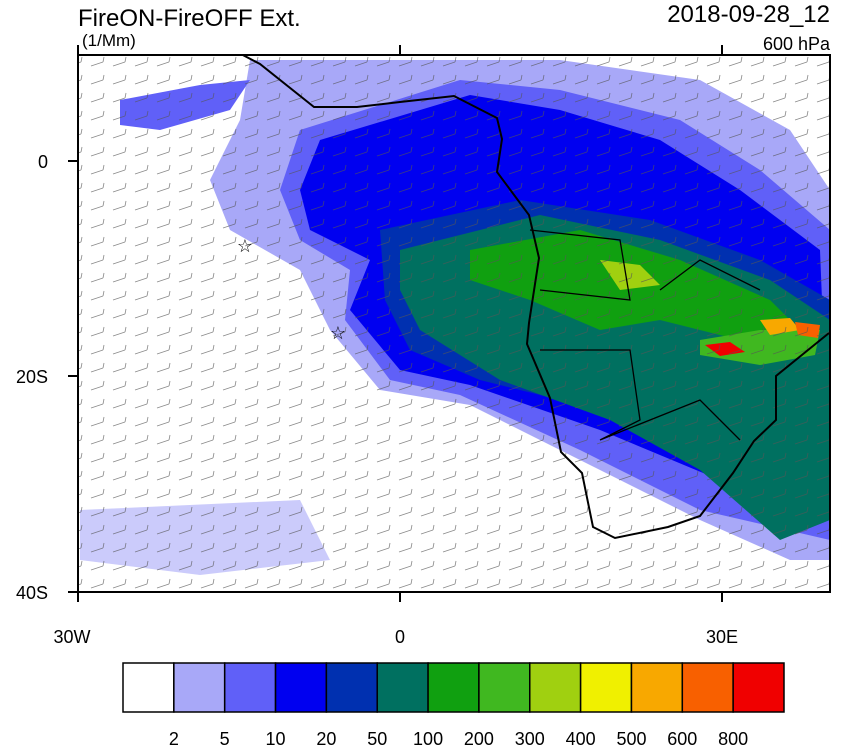  I want to click on colorbar-label: 500, so click(631, 738).